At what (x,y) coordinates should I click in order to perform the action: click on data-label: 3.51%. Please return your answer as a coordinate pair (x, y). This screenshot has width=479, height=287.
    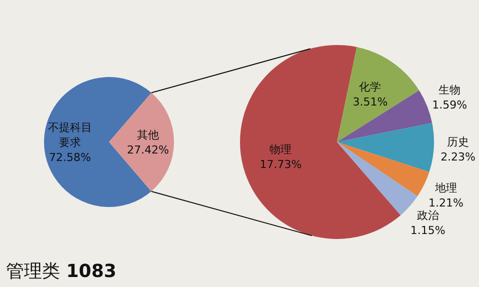
    Looking at the image, I should click on (370, 102).